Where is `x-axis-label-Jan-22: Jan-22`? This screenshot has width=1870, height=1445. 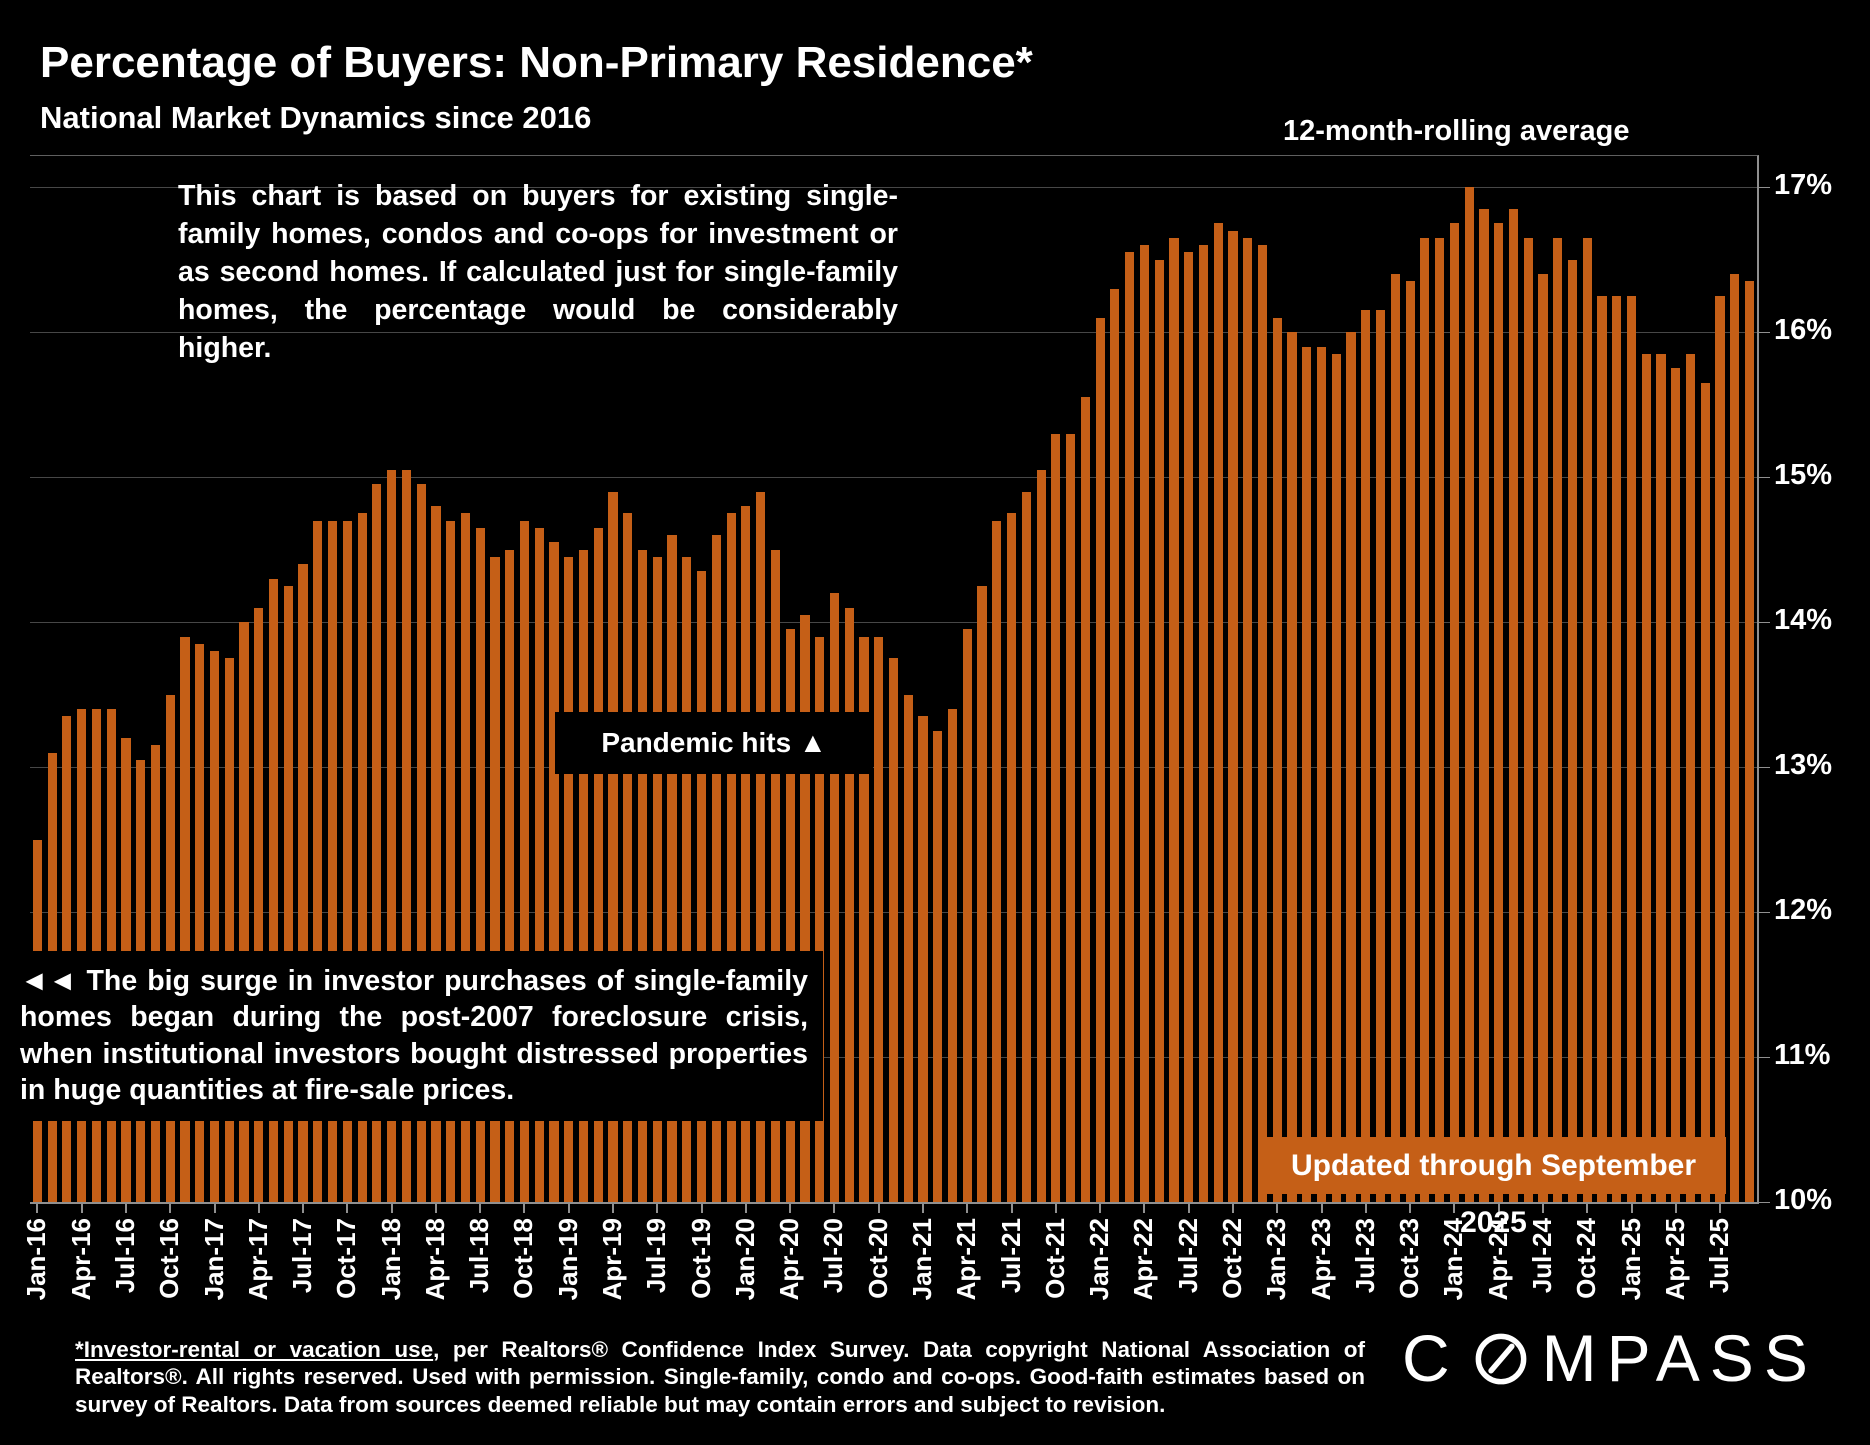
x-axis-label-Jan-22: Jan-22 is located at coordinates (1099, 1259).